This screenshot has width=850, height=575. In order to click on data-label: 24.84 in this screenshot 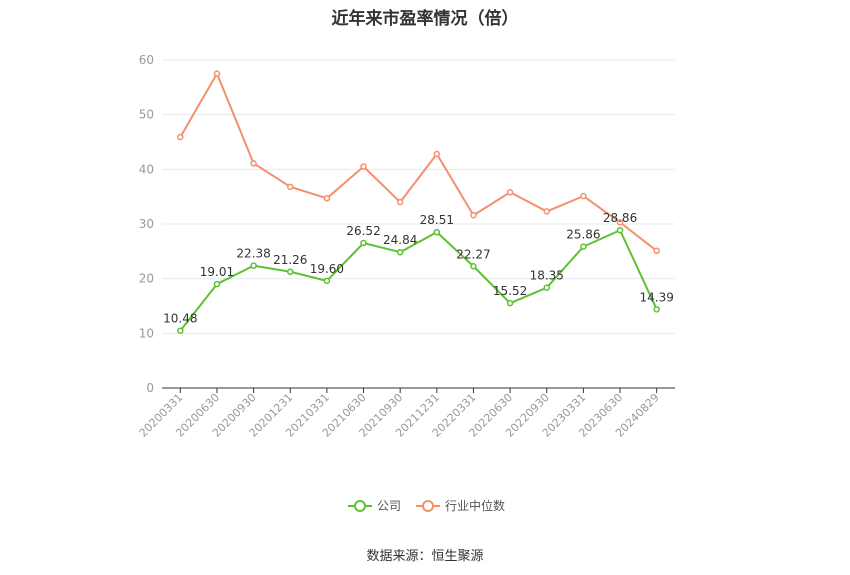, I will do `click(400, 240)`.